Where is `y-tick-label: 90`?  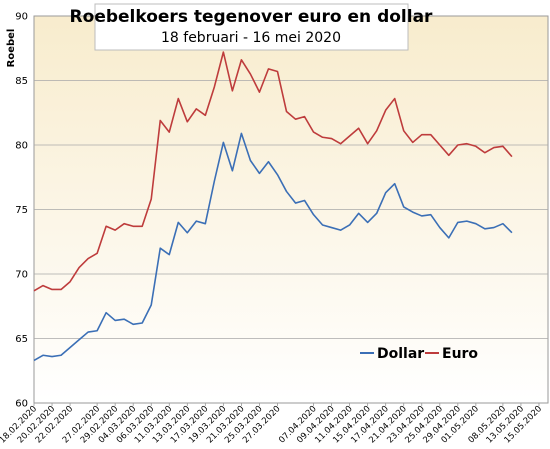
y-tick-label: 90 is located at coordinates (21, 17).